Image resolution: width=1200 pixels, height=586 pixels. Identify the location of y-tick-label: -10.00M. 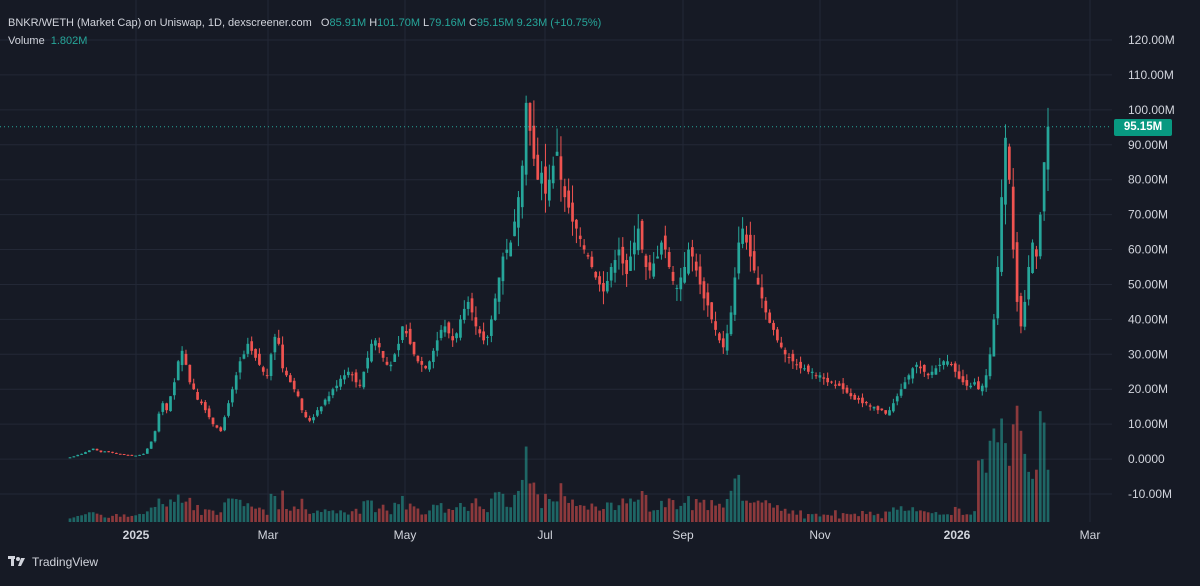
(1150, 494).